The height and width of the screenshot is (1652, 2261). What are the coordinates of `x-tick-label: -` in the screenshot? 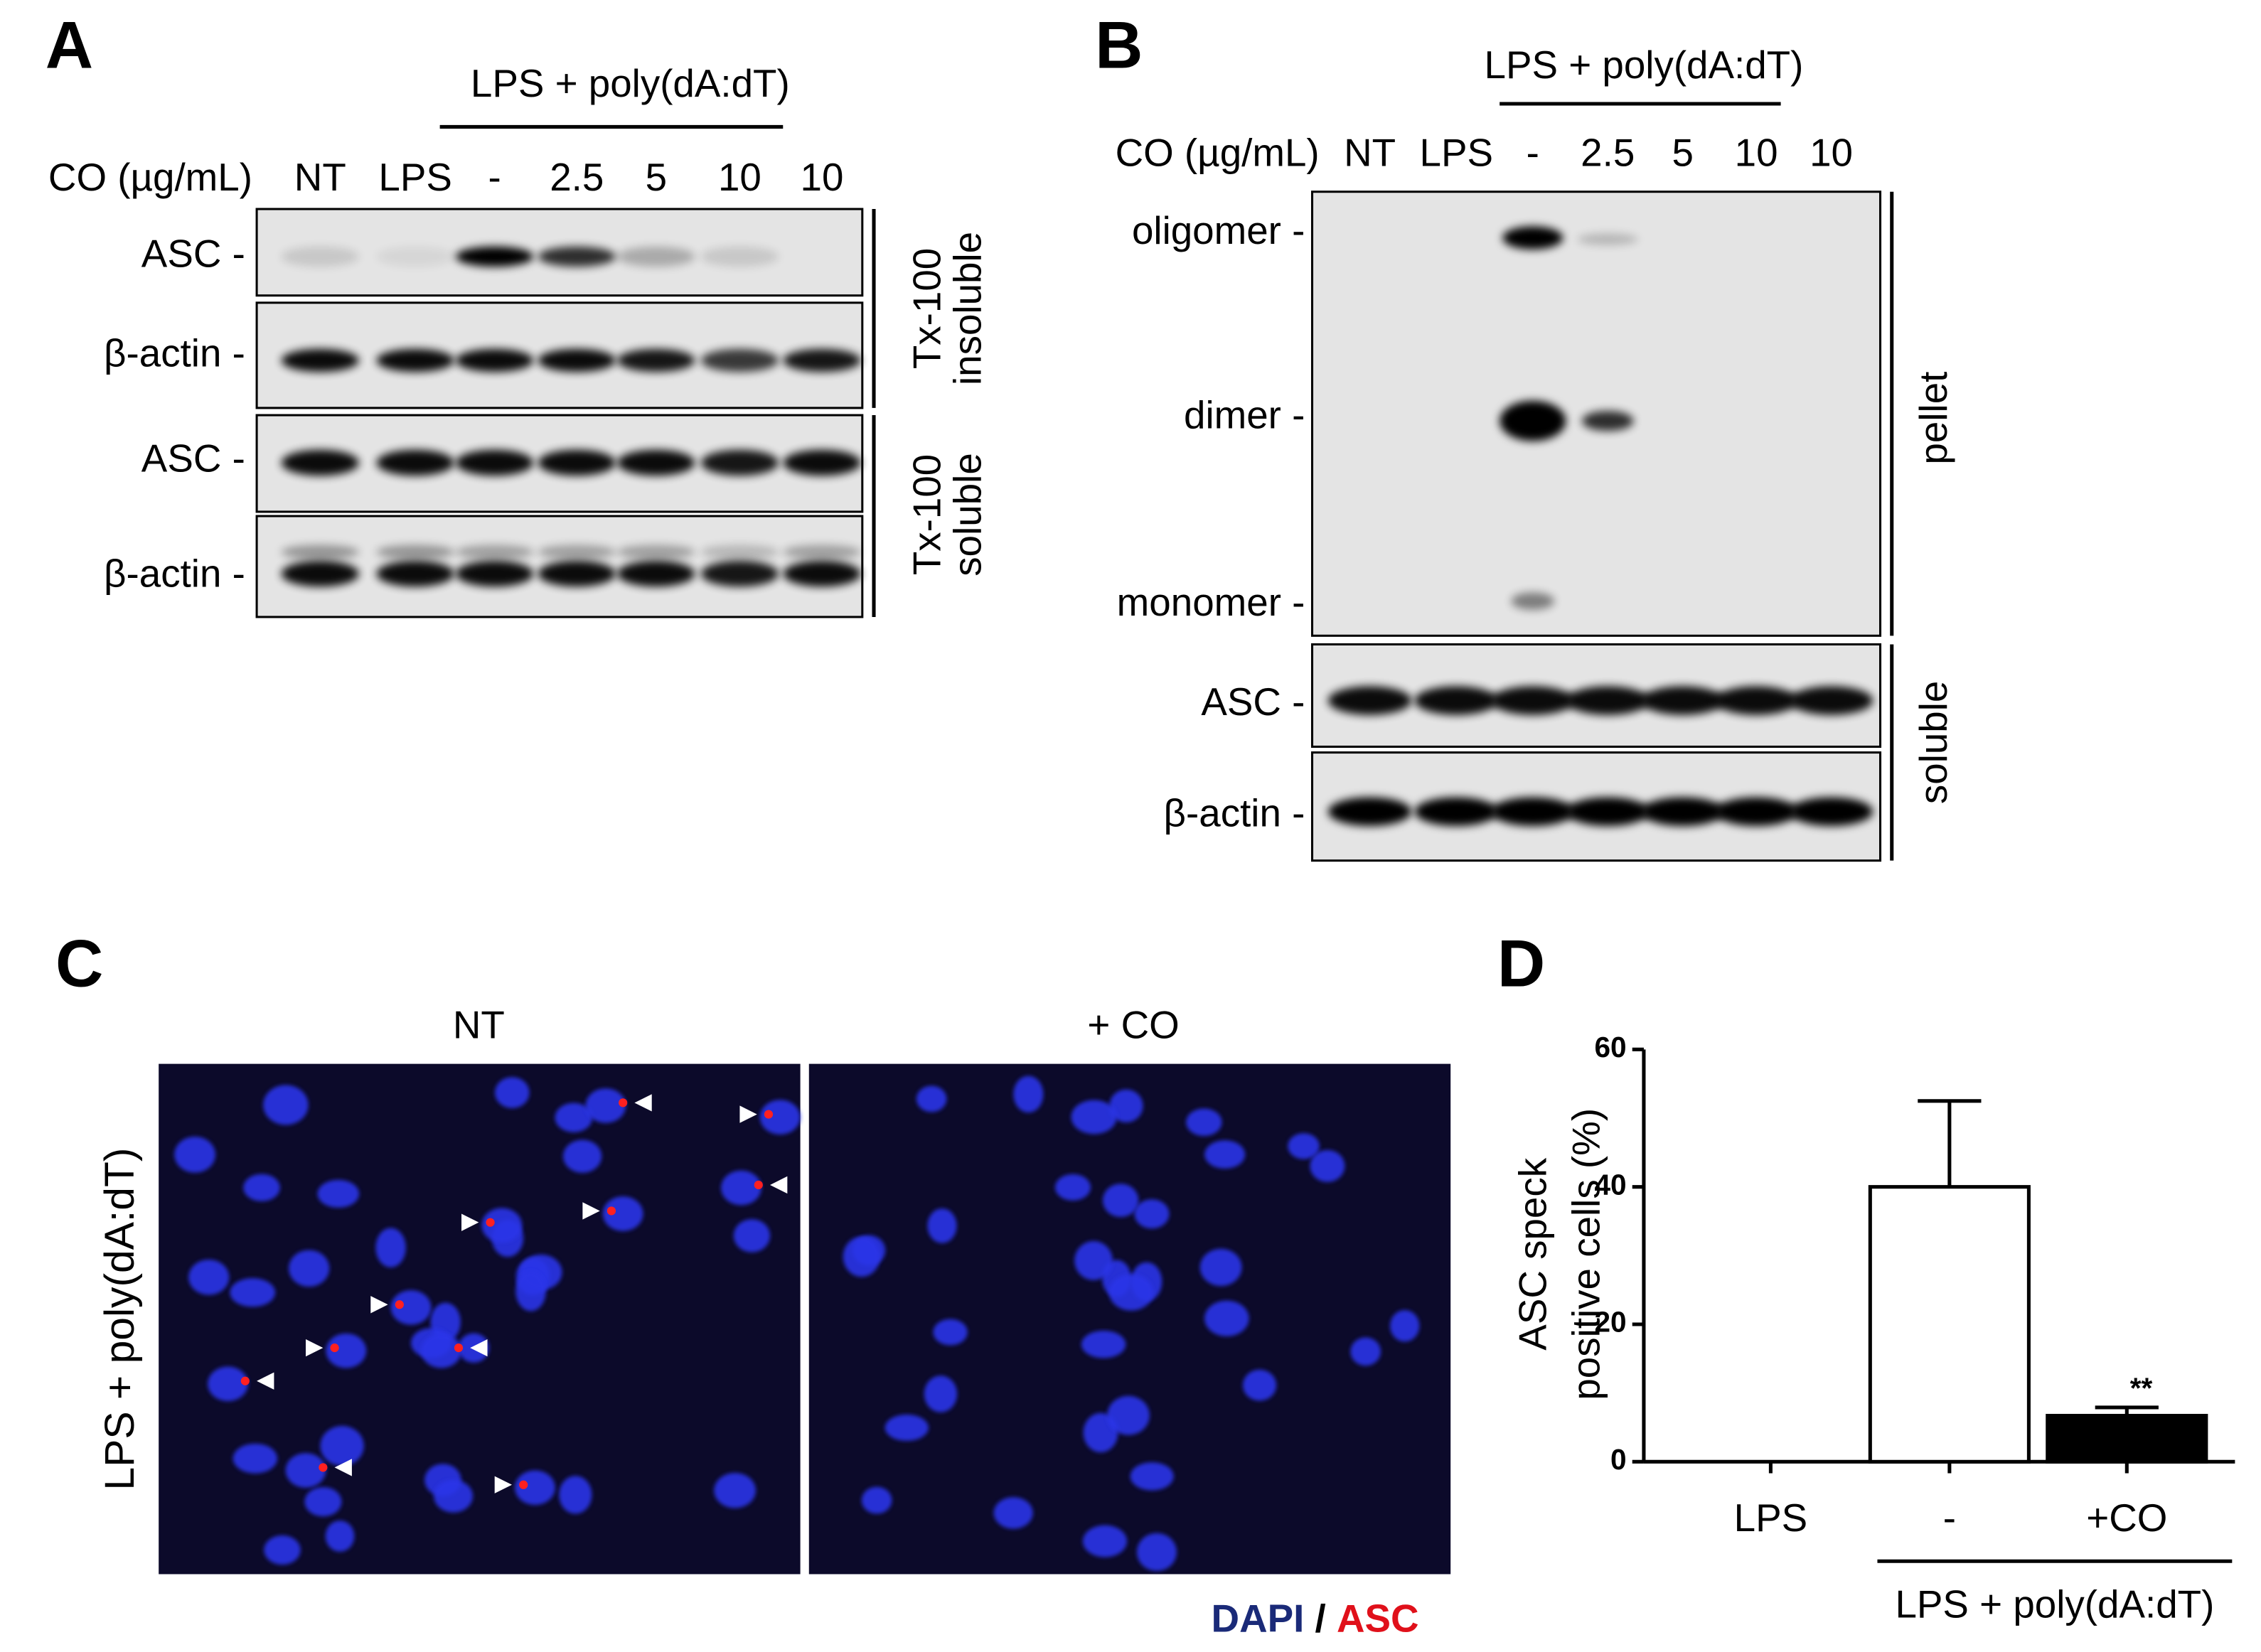 It's located at (1949, 1518).